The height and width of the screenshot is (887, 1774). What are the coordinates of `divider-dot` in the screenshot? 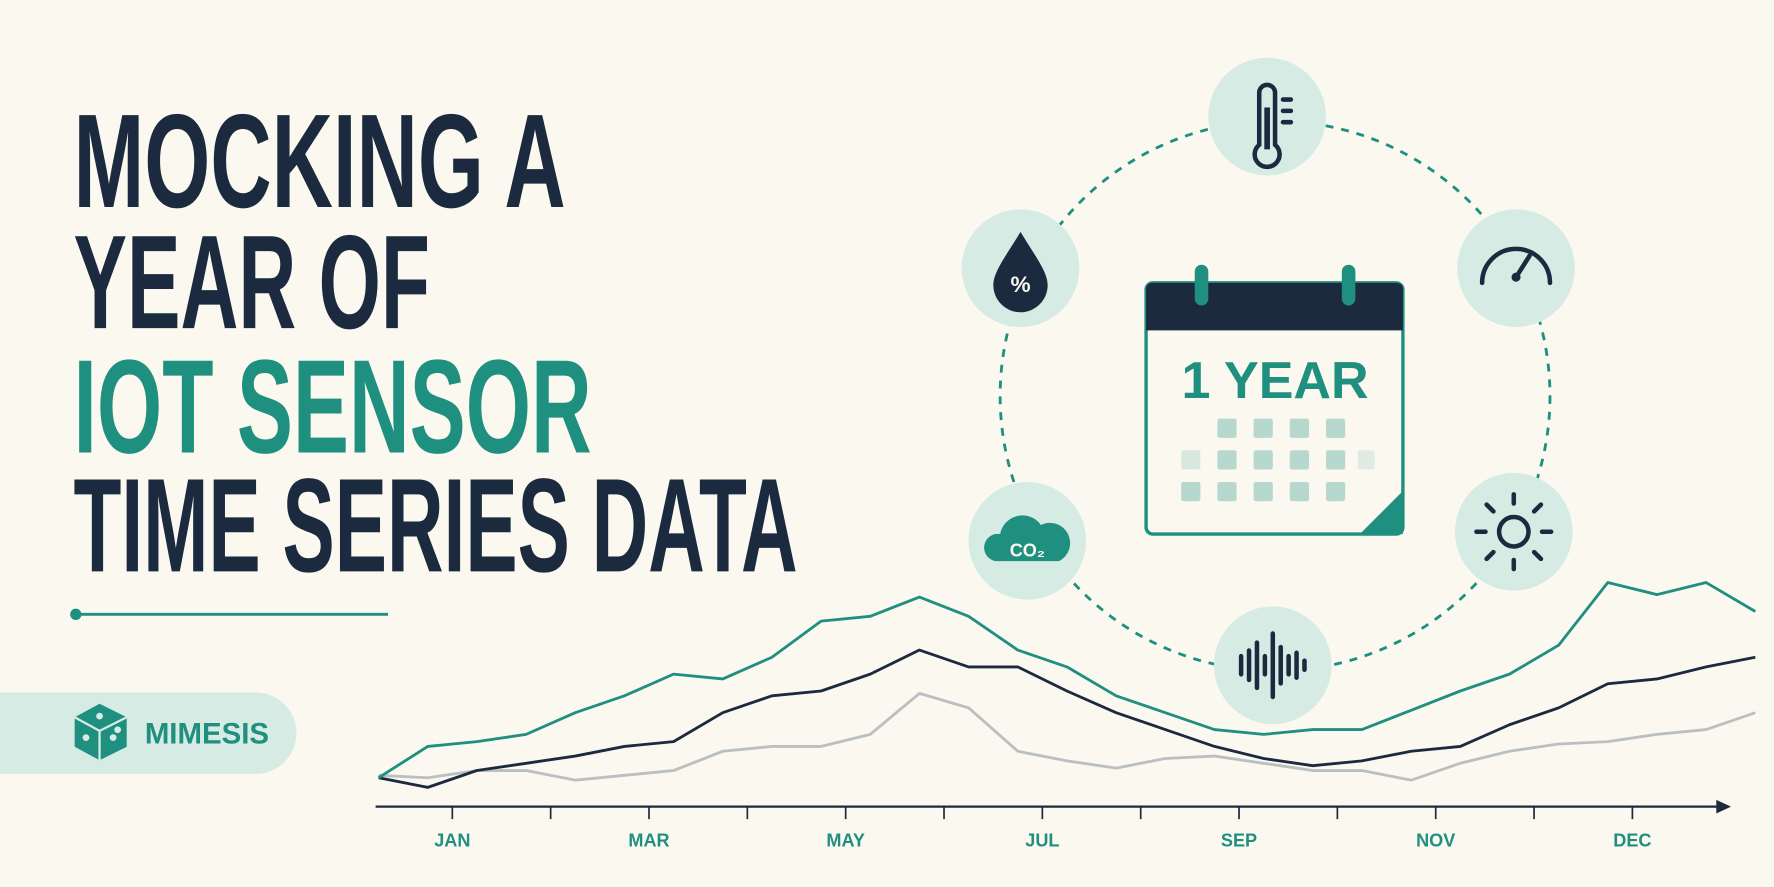 It's located at (76, 614).